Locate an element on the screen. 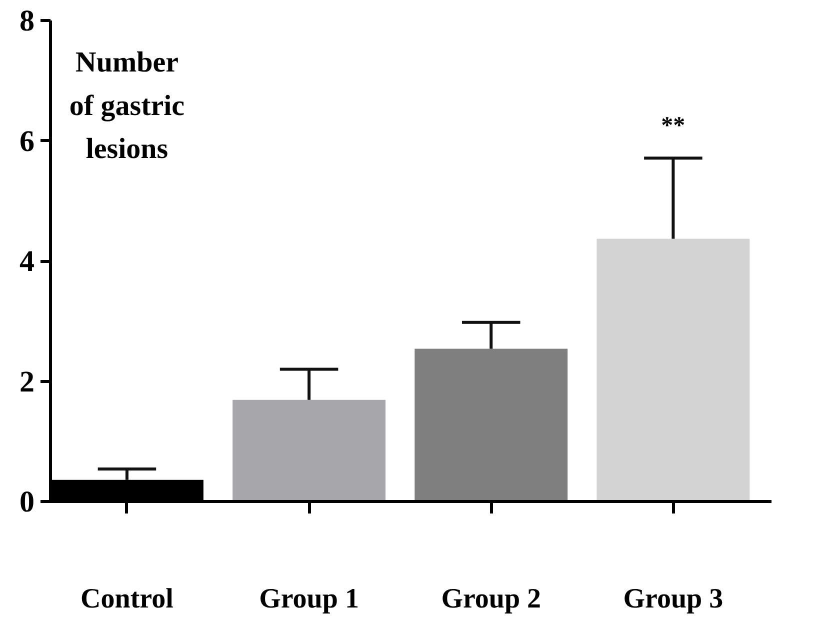  y-tick-label: 4 is located at coordinates (27, 261).